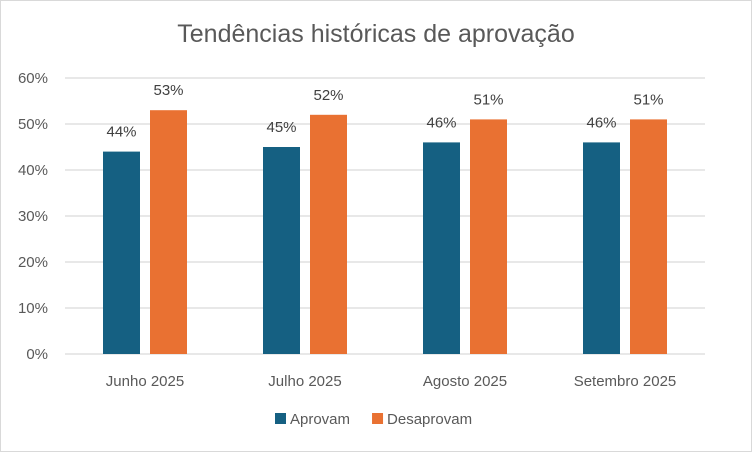 The image size is (752, 452). Describe the element at coordinates (33, 308) in the screenshot. I see `y-tick-label: 10%` at that location.